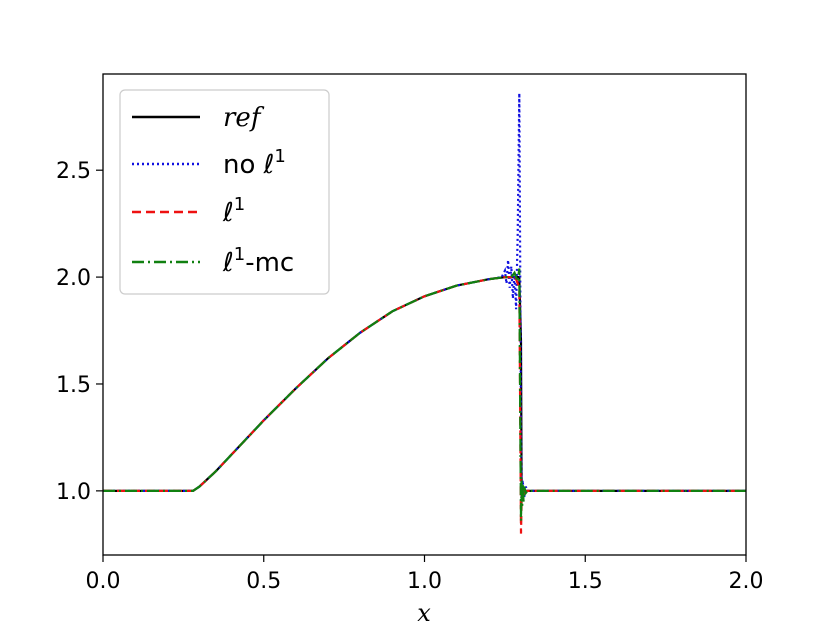 The image size is (830, 623). What do you see at coordinates (103, 581) in the screenshot?
I see `x-tick-label: 0.0` at bounding box center [103, 581].